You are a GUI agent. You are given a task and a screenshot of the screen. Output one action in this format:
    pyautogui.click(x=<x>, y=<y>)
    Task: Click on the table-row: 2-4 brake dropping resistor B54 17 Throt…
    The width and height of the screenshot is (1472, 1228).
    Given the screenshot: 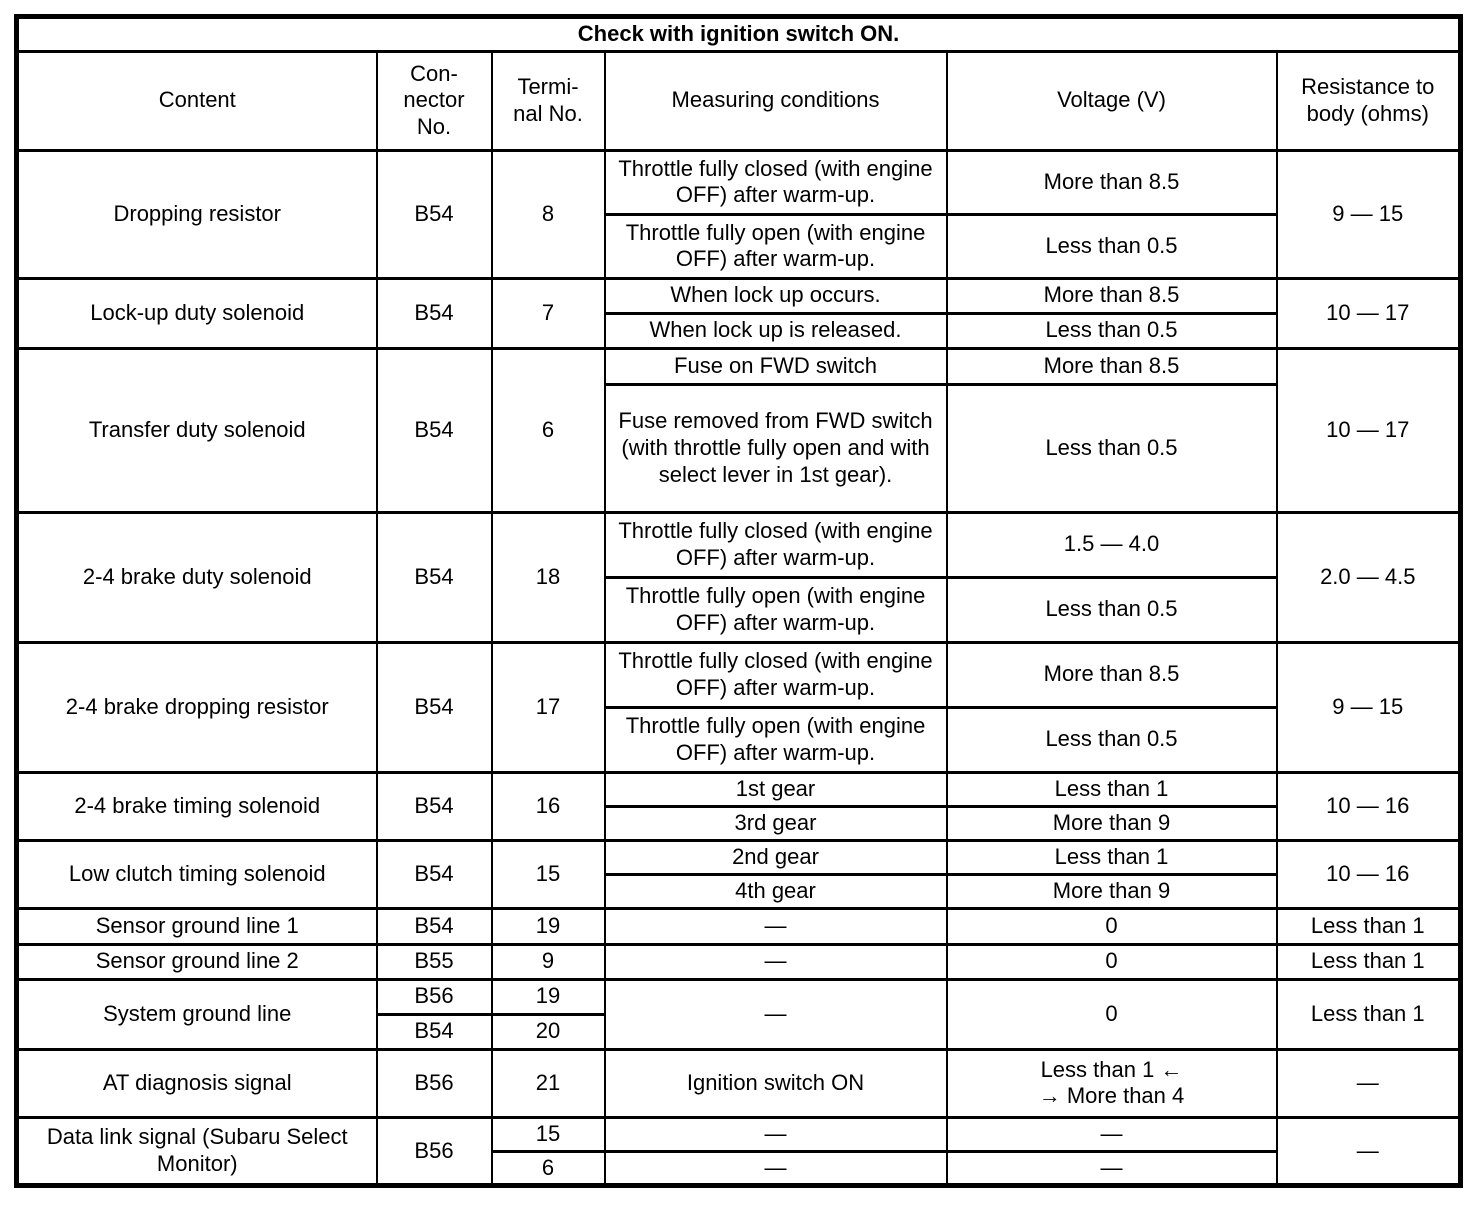 What is the action you would take?
    pyautogui.click(x=738, y=707)
    